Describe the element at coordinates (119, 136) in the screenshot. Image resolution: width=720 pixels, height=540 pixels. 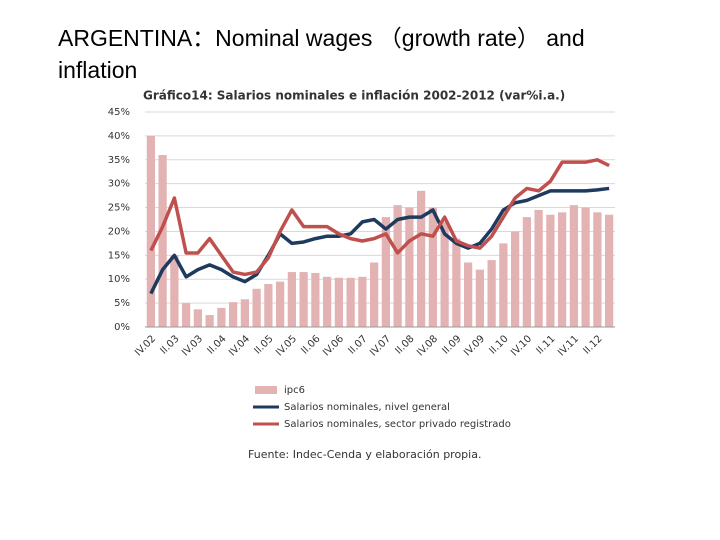
I see `y-tick-label: 40%` at that location.